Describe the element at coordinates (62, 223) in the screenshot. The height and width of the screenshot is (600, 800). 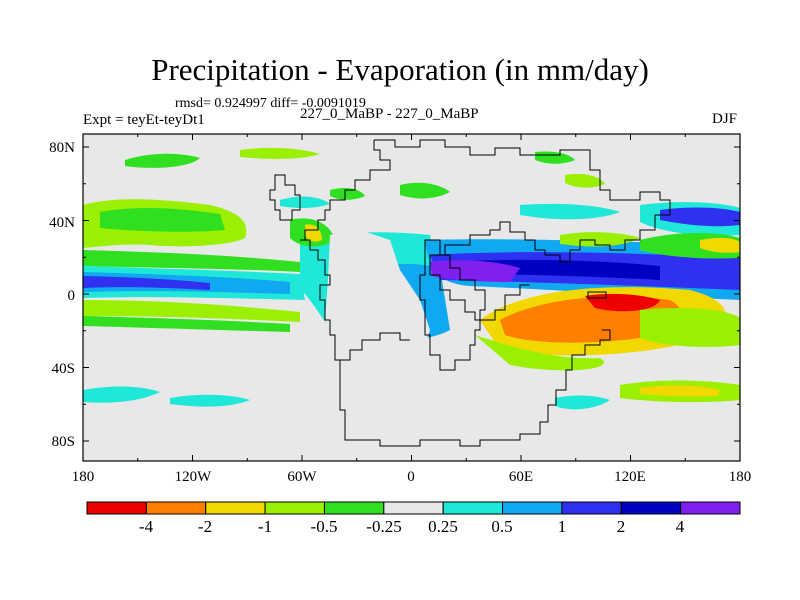
I see `lat-tick-label: 40N` at that location.